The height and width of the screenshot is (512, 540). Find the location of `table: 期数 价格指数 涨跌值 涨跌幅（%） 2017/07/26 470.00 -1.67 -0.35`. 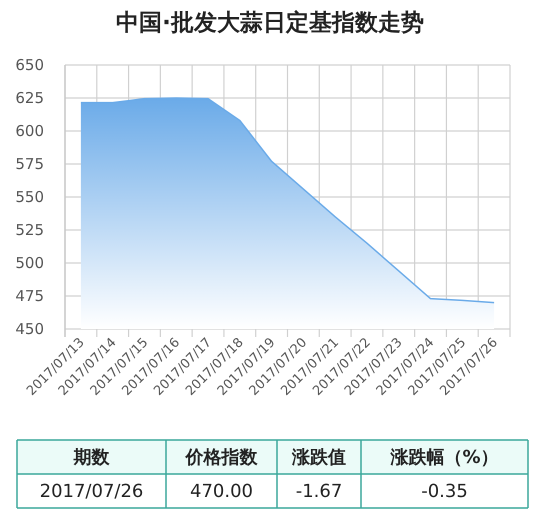

table: 期数 价格指数 涨跌值 涨跌幅（%） 2017/07/26 470.00 -1.67 -0.35 is located at coordinates (272, 474).